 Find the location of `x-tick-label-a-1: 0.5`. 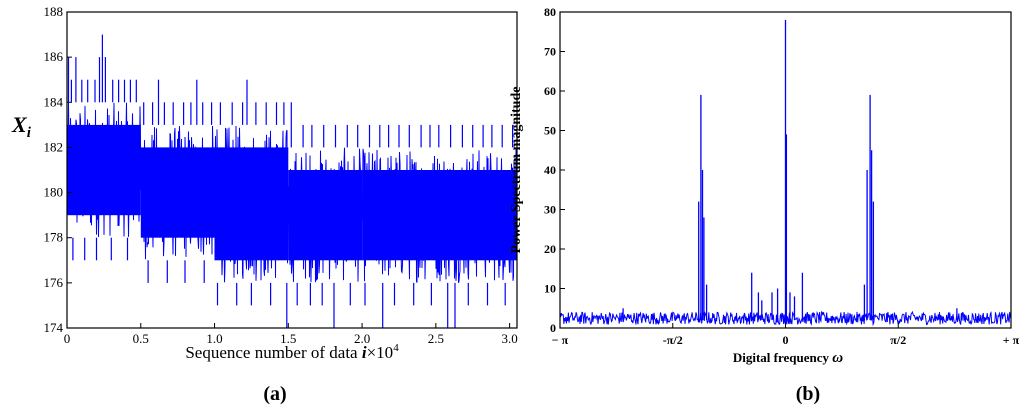

x-tick-label-a-1: 0.5 is located at coordinates (141, 338).